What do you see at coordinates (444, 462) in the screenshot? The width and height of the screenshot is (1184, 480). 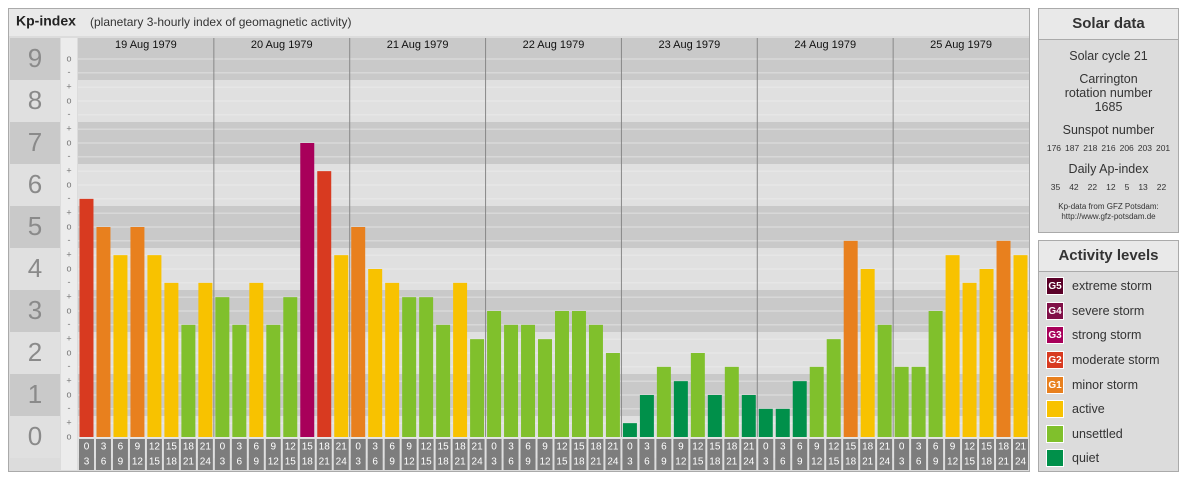 I see `interval-to: 18` at bounding box center [444, 462].